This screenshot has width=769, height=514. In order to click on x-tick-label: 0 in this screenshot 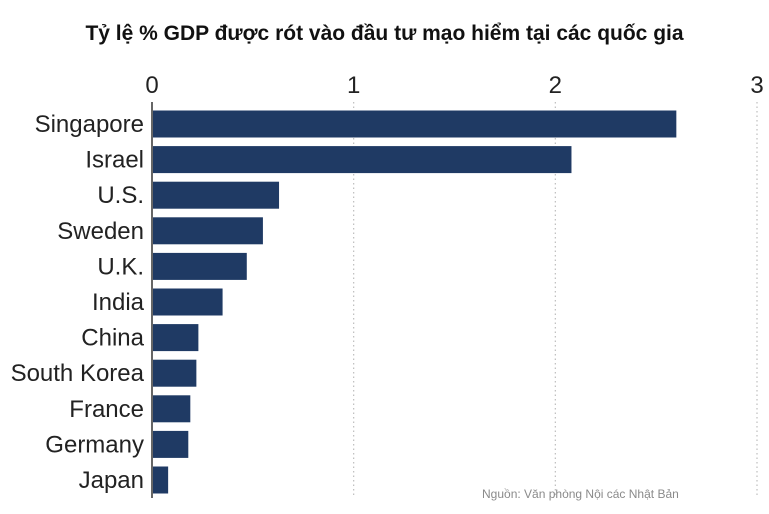, I will do `click(151, 85)`.